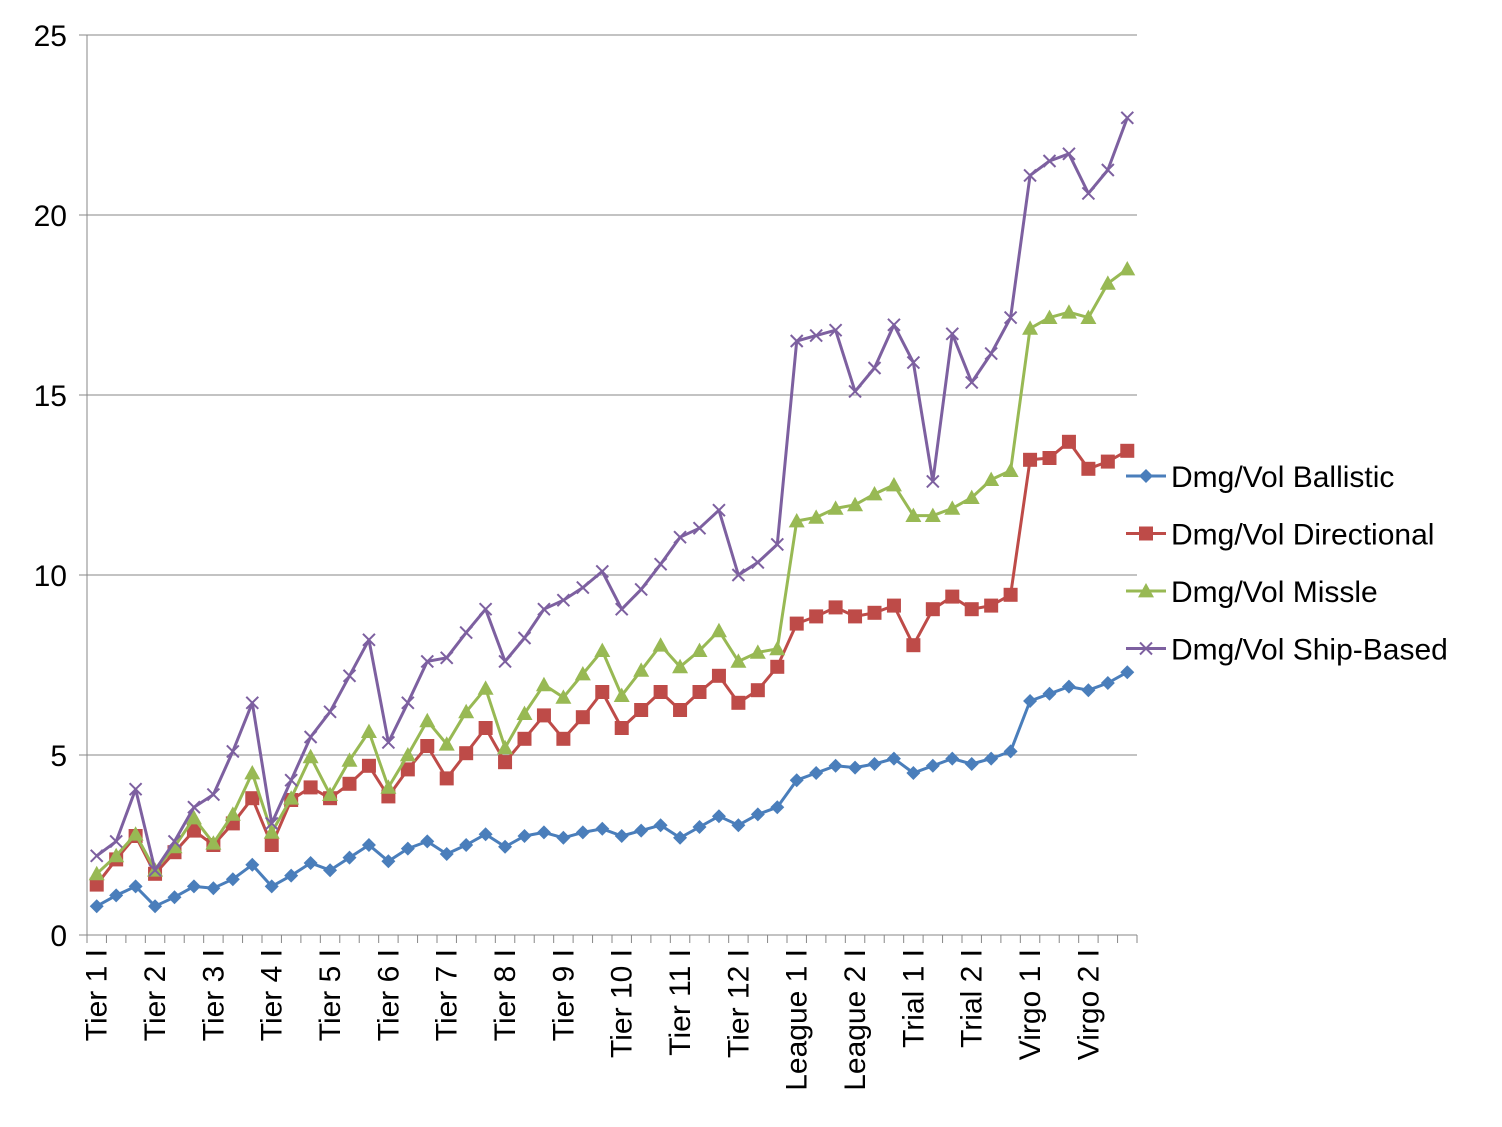 The width and height of the screenshot is (1502, 1127). Describe the element at coordinates (1252, 592) in the screenshot. I see `legend-item: Dmg/Vol Missle` at that location.